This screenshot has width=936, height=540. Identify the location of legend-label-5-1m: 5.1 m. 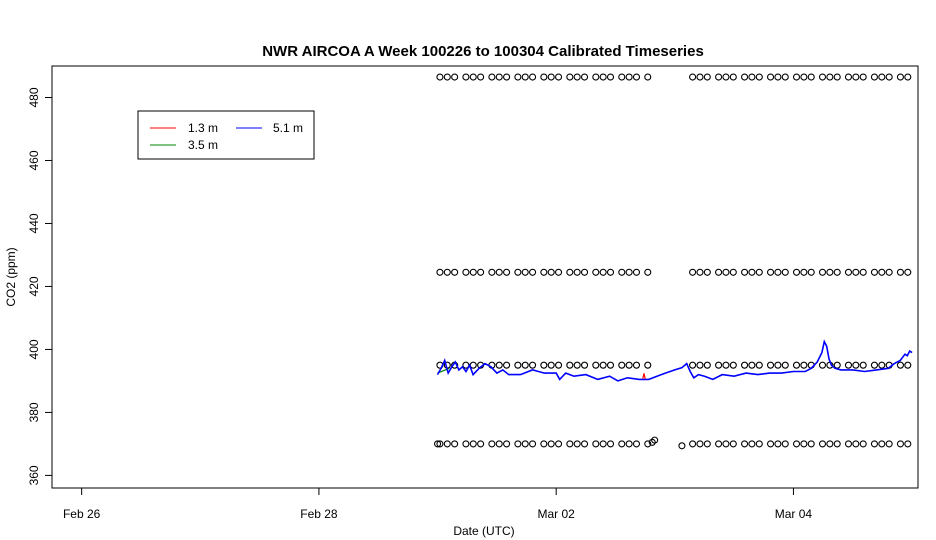
(288, 128).